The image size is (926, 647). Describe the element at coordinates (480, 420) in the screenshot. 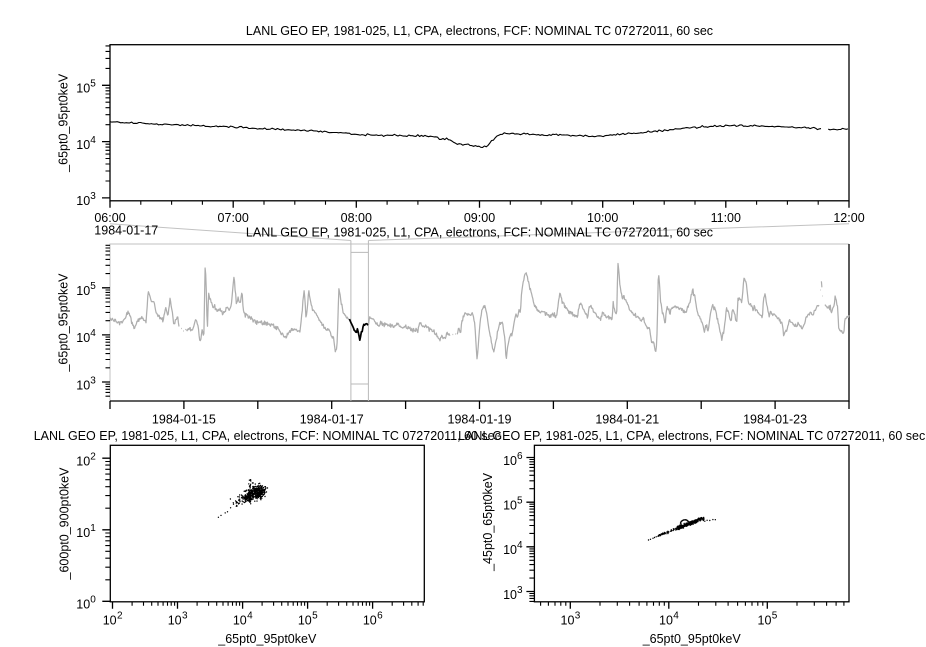

I see `svg-text: 1984-01-19` at that location.